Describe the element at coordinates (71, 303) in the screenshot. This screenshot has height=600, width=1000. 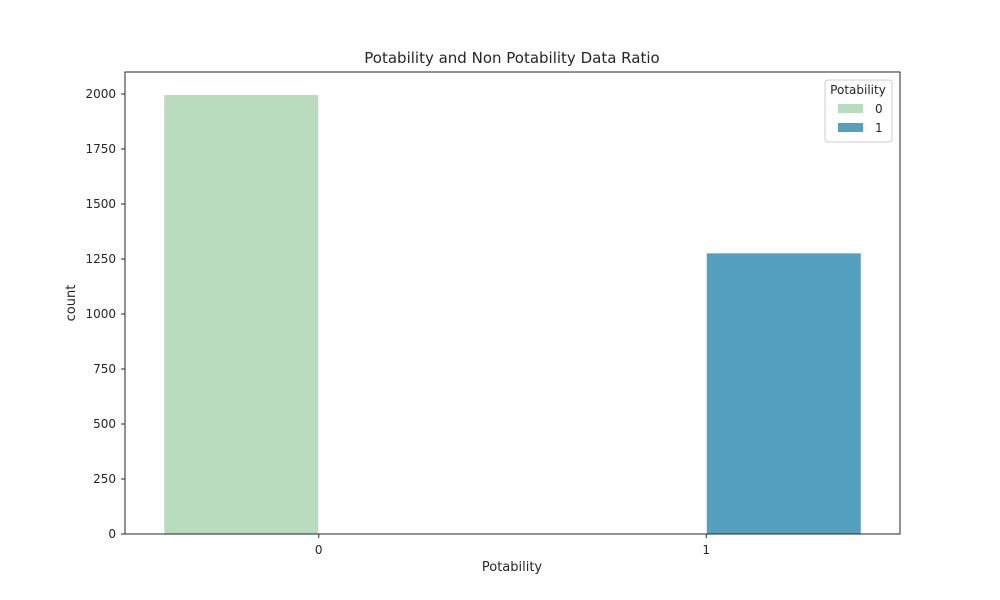
I see `y-axis-label: count` at that location.